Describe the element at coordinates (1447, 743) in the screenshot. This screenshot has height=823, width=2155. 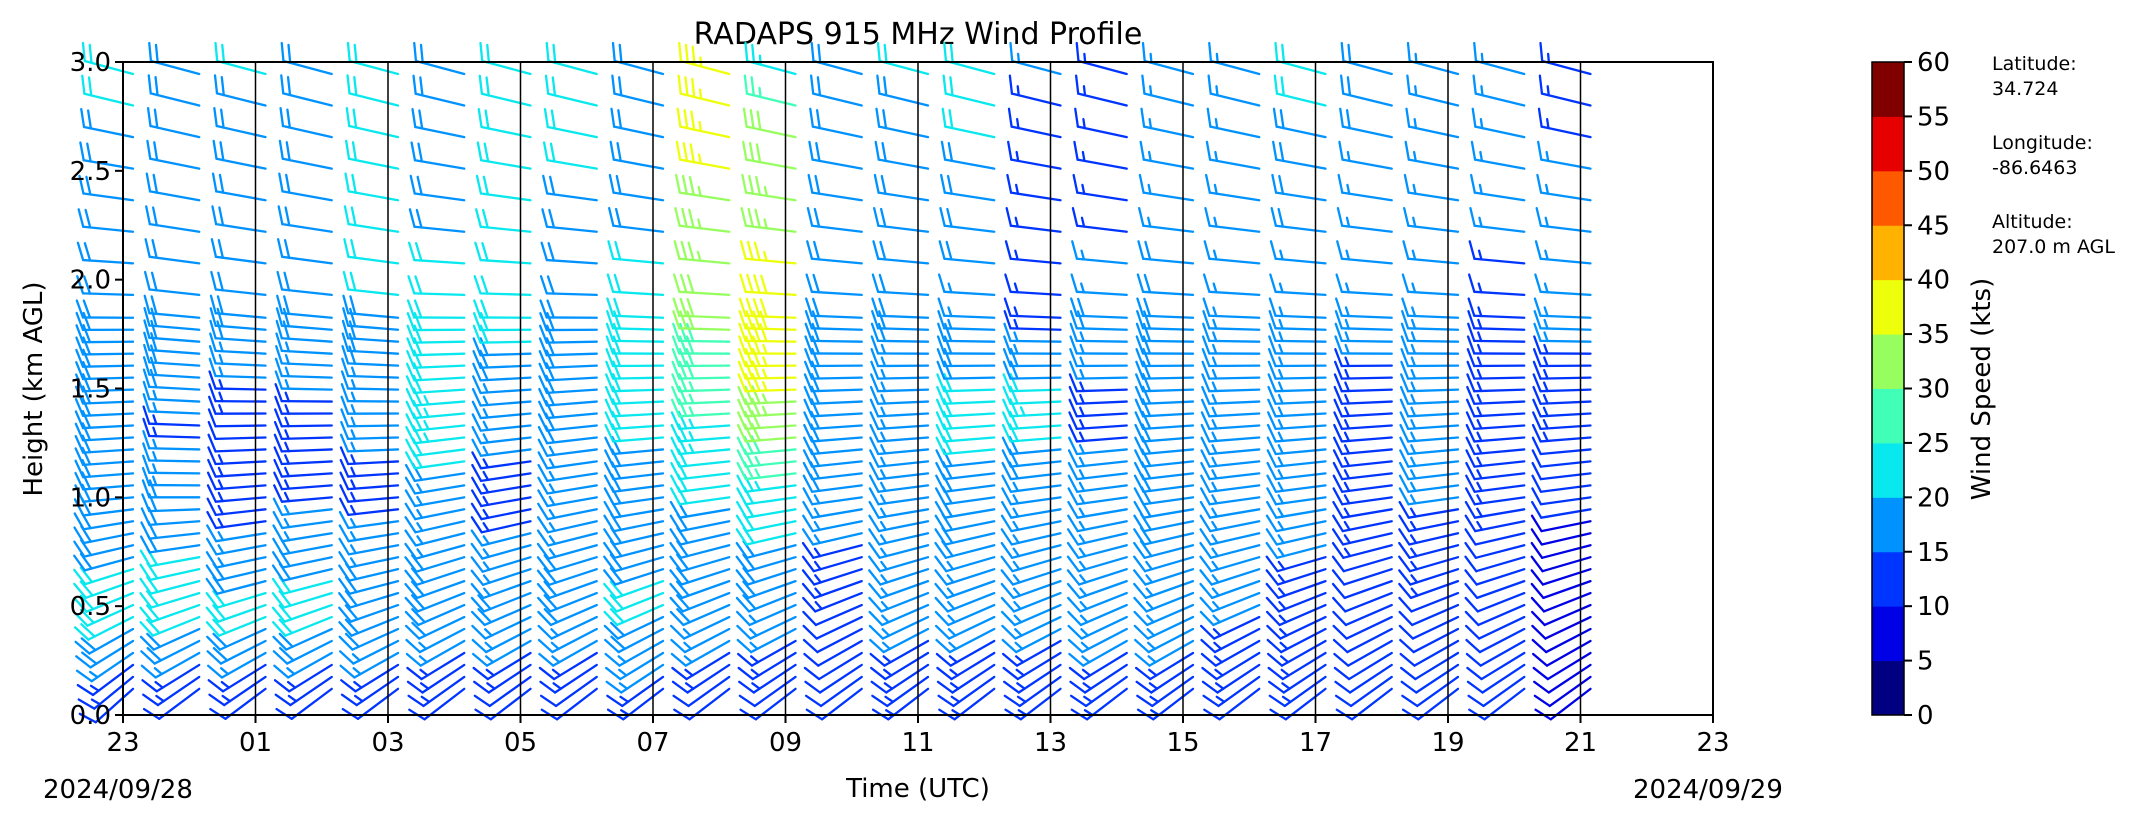
I see `x-tick-label: 19` at that location.